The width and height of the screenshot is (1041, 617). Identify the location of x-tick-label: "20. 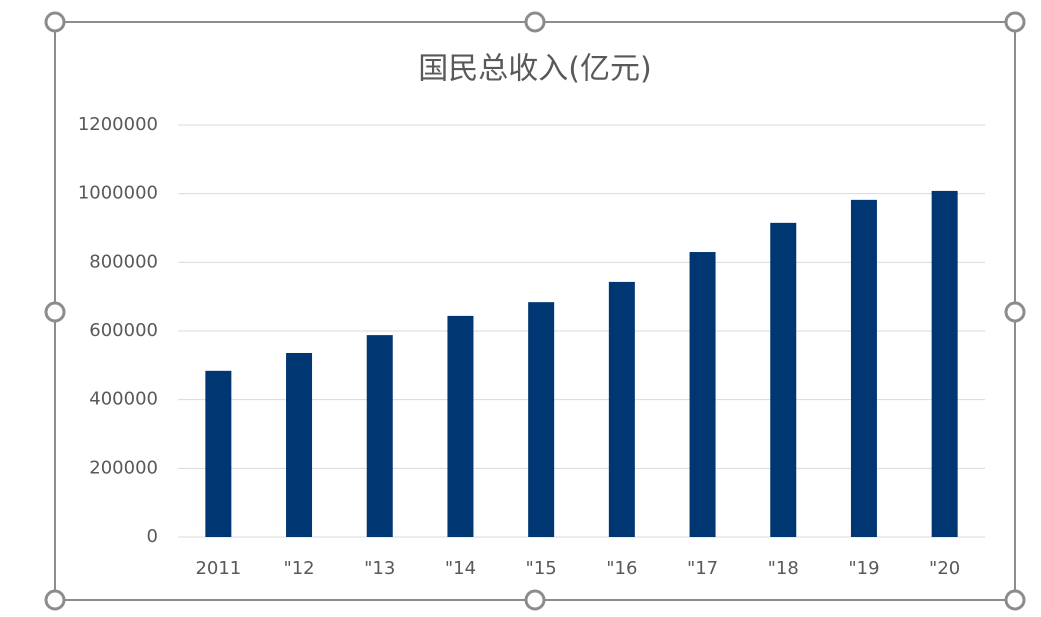
(944, 568).